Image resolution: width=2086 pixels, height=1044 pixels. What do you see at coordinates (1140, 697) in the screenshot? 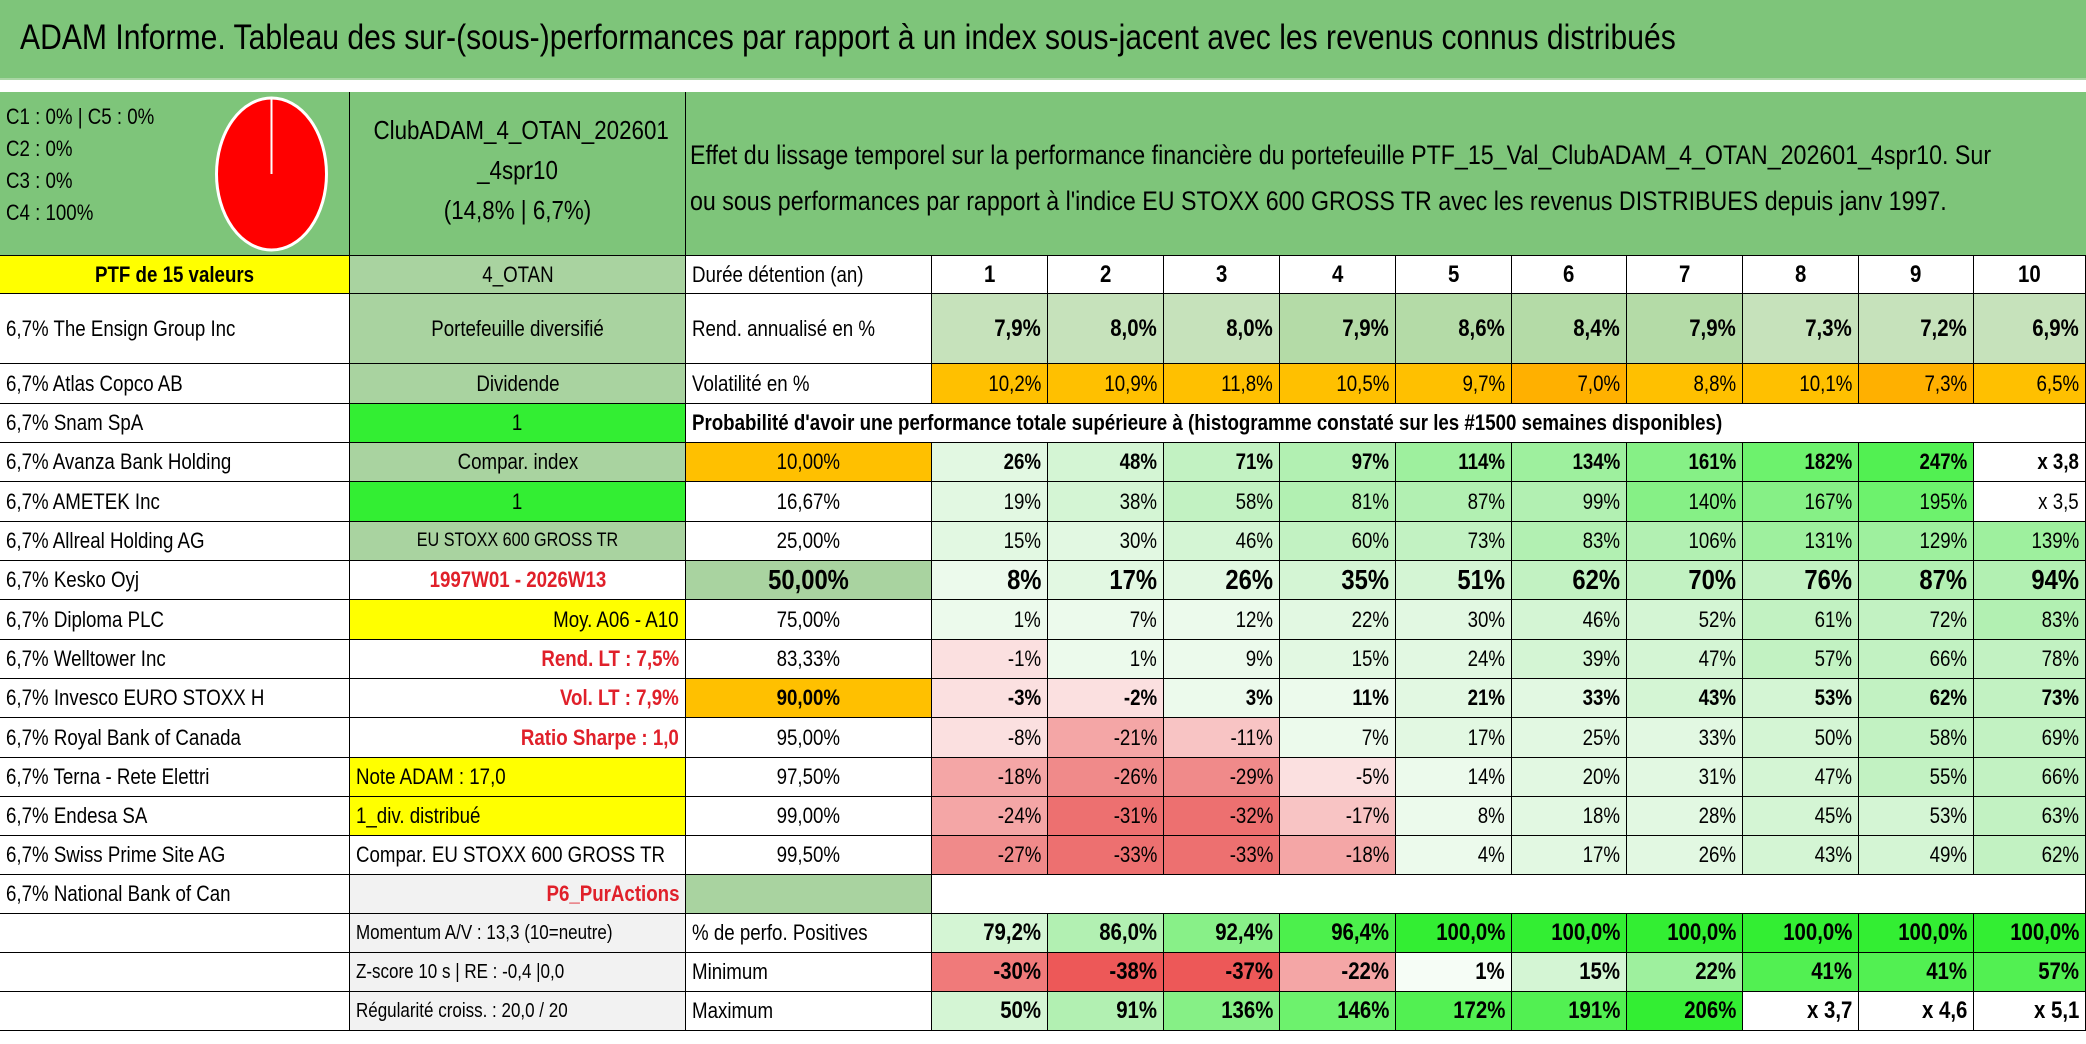
I see `grid-cell-text: -2%` at bounding box center [1140, 697].